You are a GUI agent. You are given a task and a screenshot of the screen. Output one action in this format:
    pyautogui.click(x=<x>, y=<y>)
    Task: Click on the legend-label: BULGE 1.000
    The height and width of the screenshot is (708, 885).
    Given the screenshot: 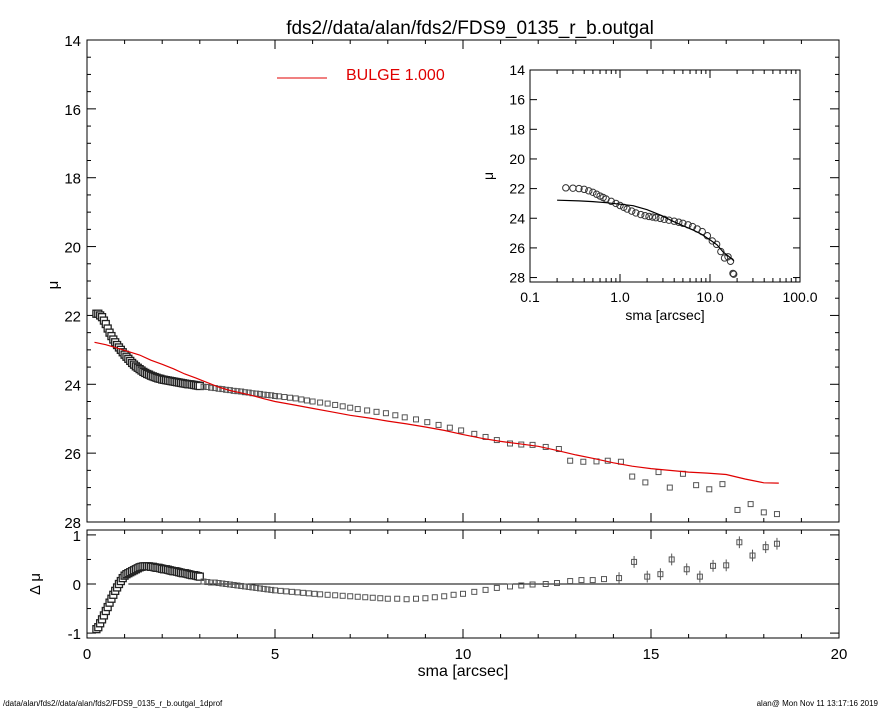 What is the action you would take?
    pyautogui.click(x=395, y=75)
    